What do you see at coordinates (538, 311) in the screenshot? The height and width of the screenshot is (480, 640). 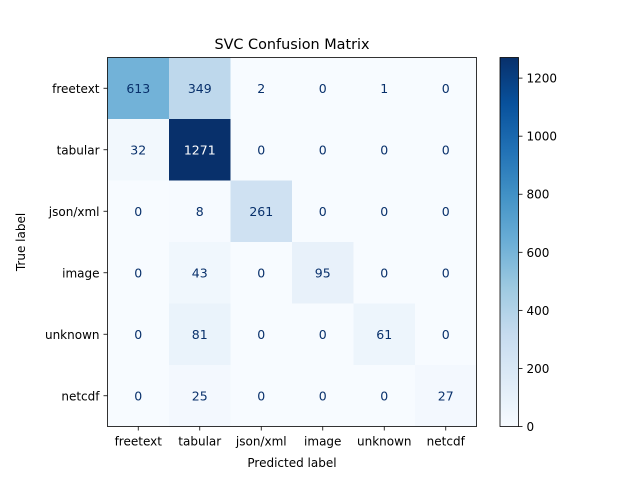 I see `colorbar-tick-label: 400` at bounding box center [538, 311].